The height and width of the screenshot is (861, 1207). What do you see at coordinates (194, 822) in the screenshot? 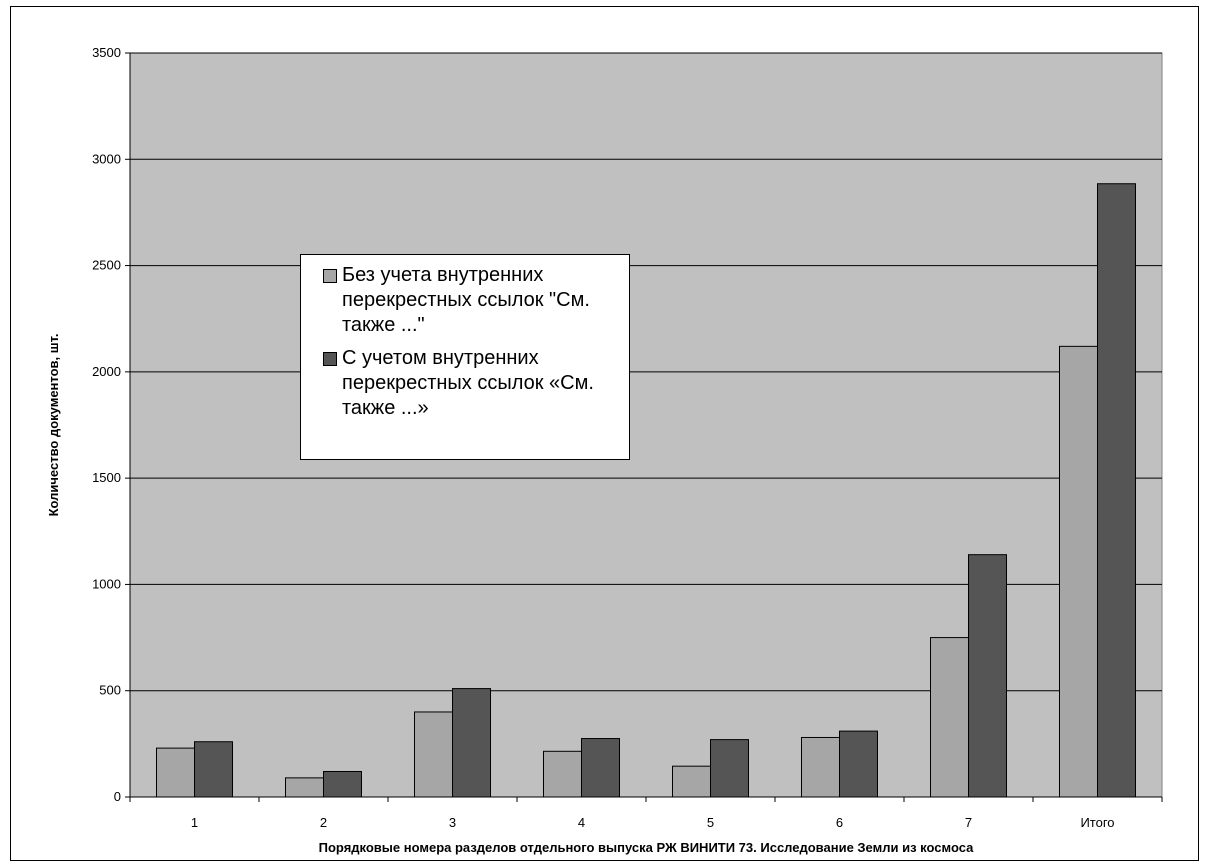
I see `x-tick-label: 1` at bounding box center [194, 822].